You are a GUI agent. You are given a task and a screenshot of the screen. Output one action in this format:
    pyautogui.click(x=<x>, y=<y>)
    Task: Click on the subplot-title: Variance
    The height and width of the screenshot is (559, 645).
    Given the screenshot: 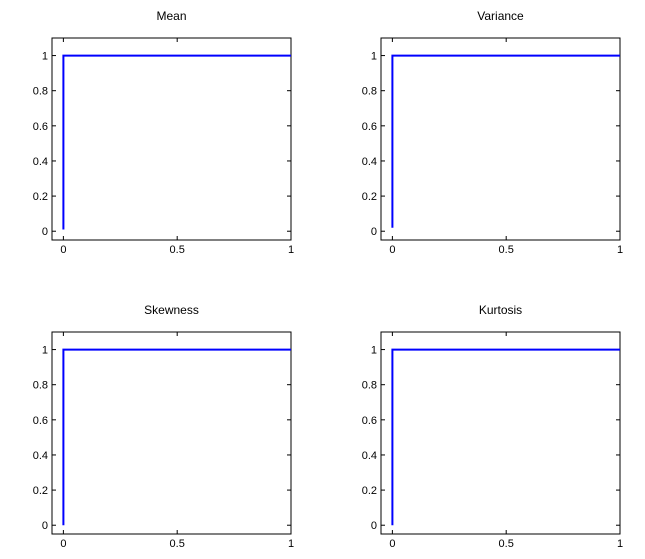 What is the action you would take?
    pyautogui.click(x=500, y=16)
    